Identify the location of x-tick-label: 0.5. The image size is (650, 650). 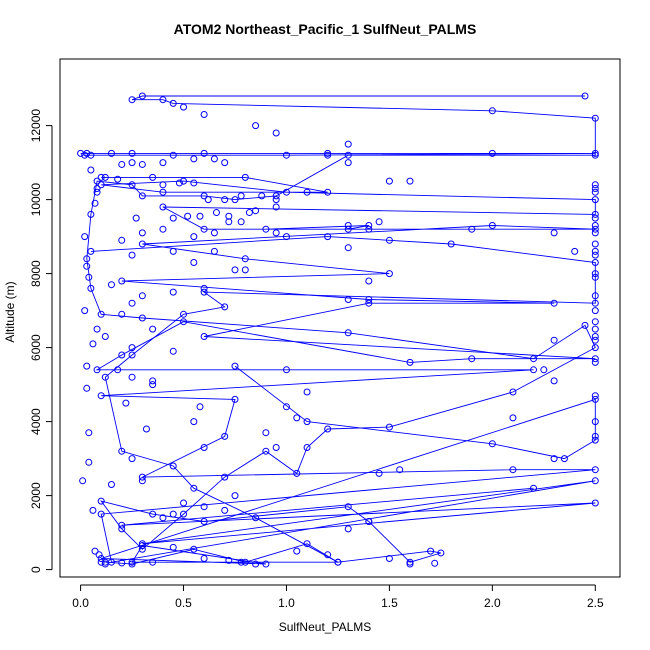
(183, 603).